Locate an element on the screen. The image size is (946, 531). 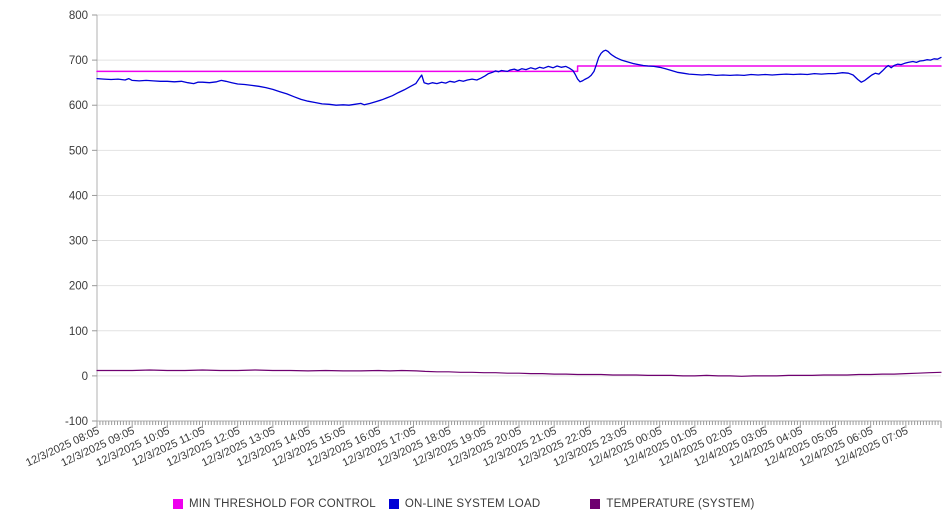
y-tick-label-100: 100 is located at coordinates (78, 332).